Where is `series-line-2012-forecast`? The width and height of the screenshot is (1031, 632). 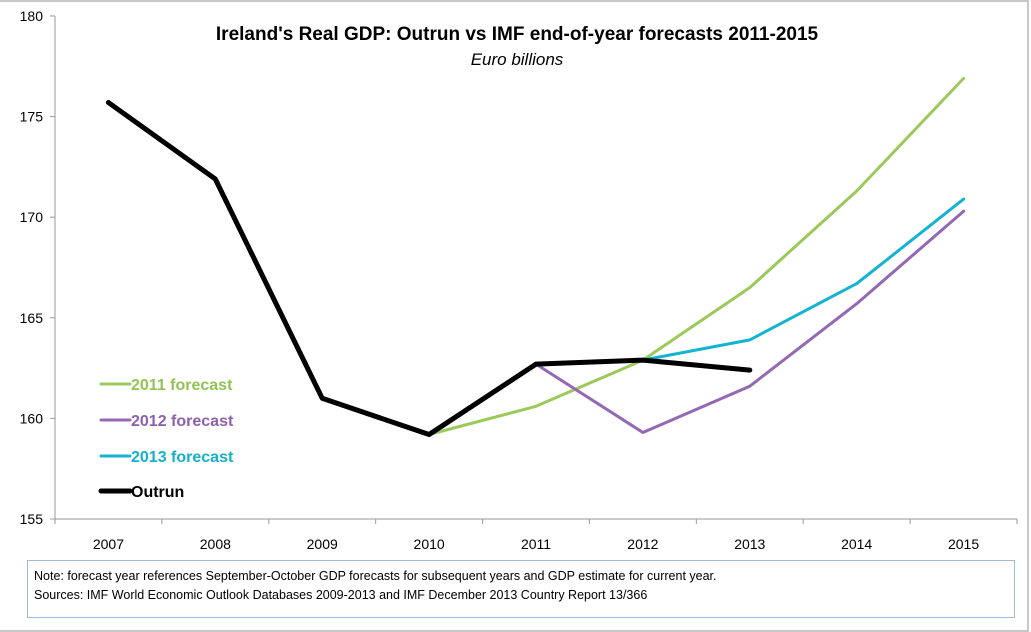 series-line-2012-forecast is located at coordinates (750, 321).